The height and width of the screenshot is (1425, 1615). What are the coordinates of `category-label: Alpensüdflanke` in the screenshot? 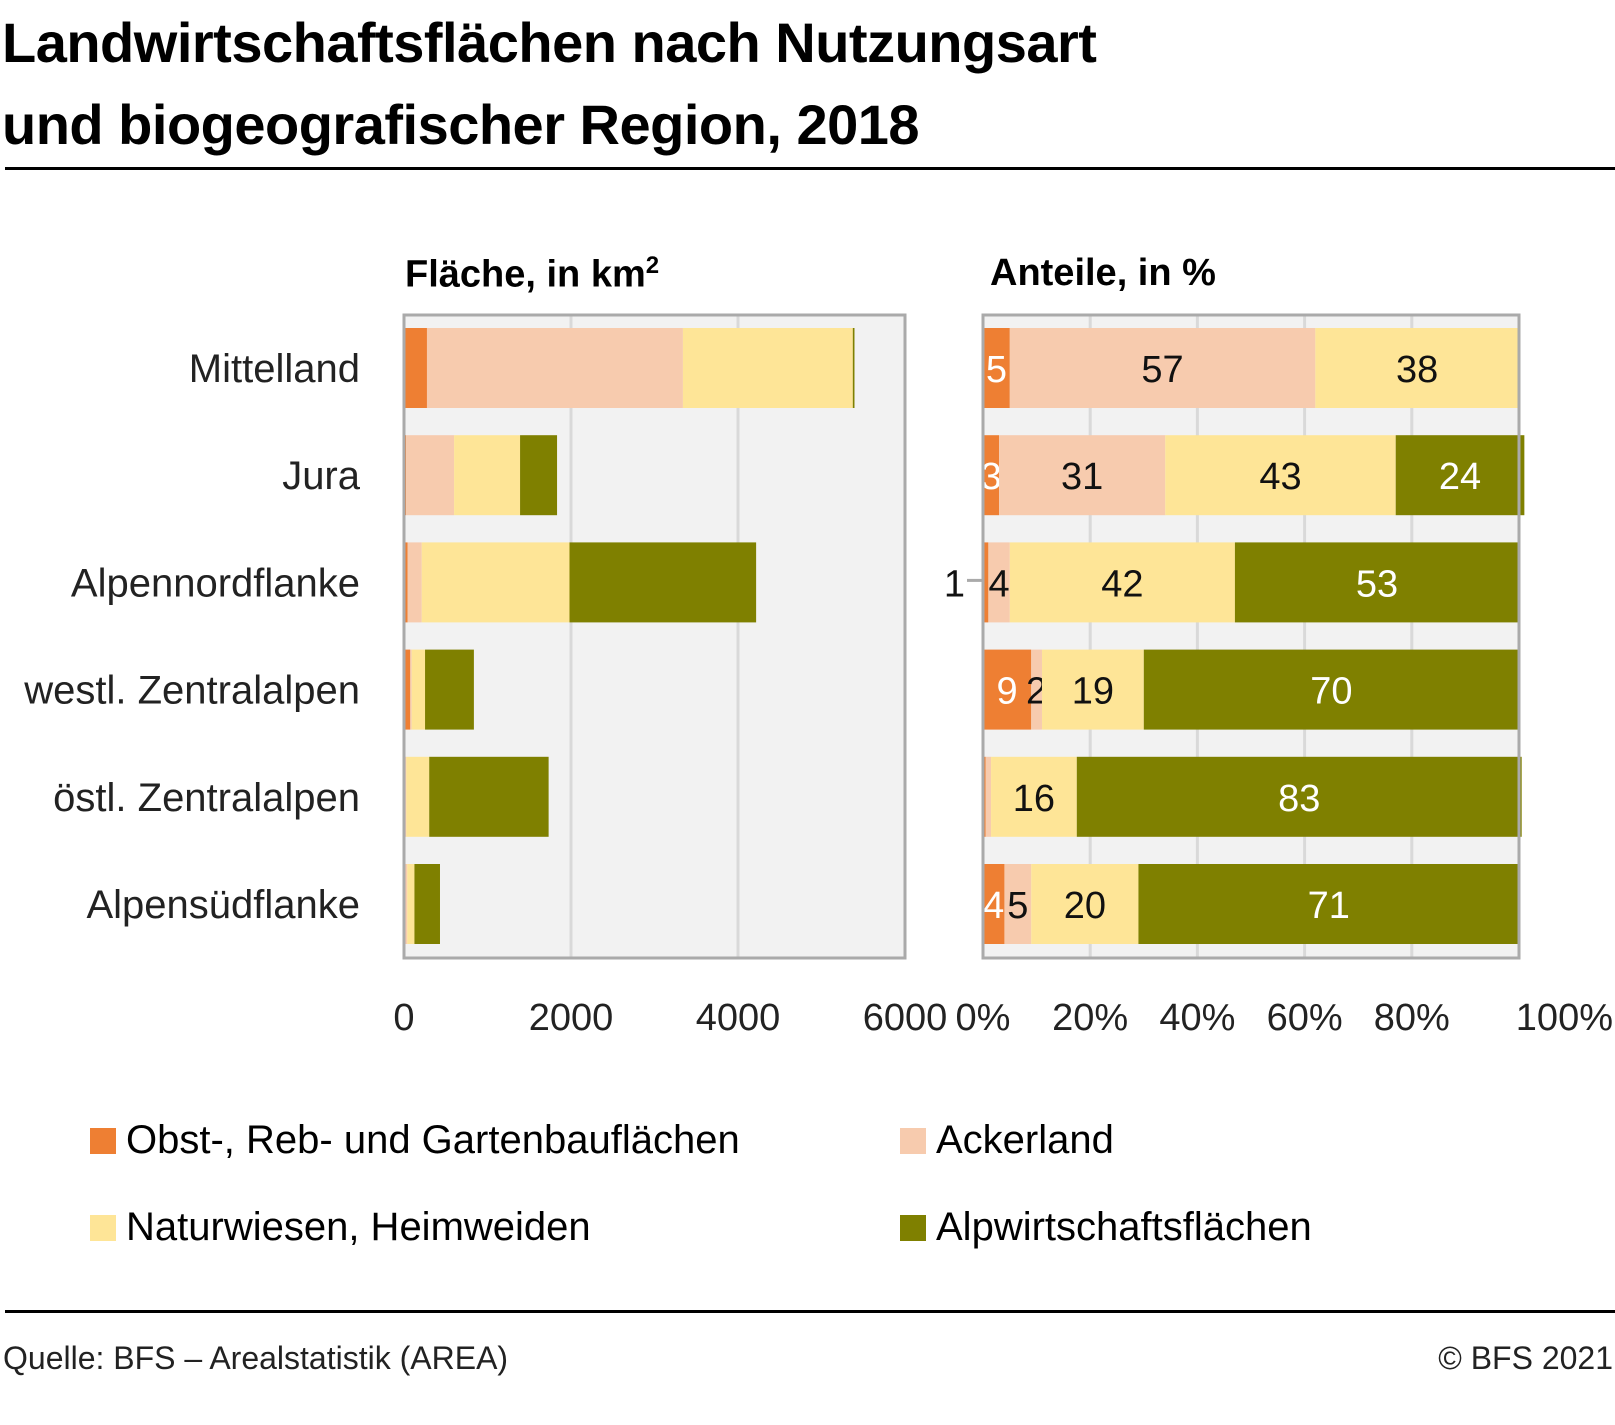 It's located at (223, 905).